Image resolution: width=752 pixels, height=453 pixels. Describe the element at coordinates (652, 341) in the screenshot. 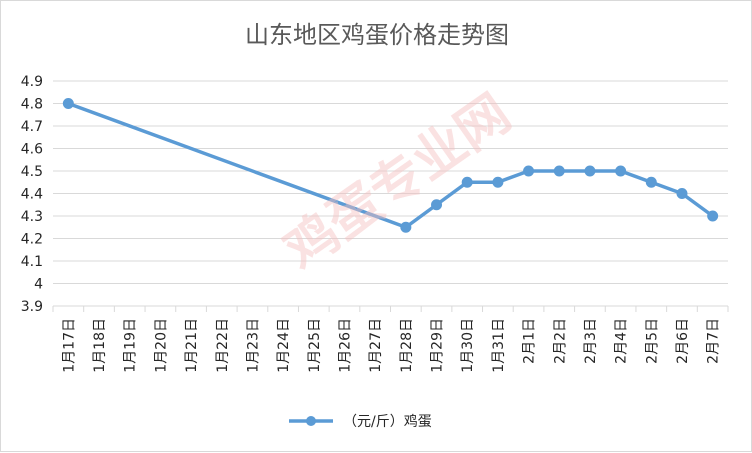

I see `x-tick-label: 2月5日` at that location.